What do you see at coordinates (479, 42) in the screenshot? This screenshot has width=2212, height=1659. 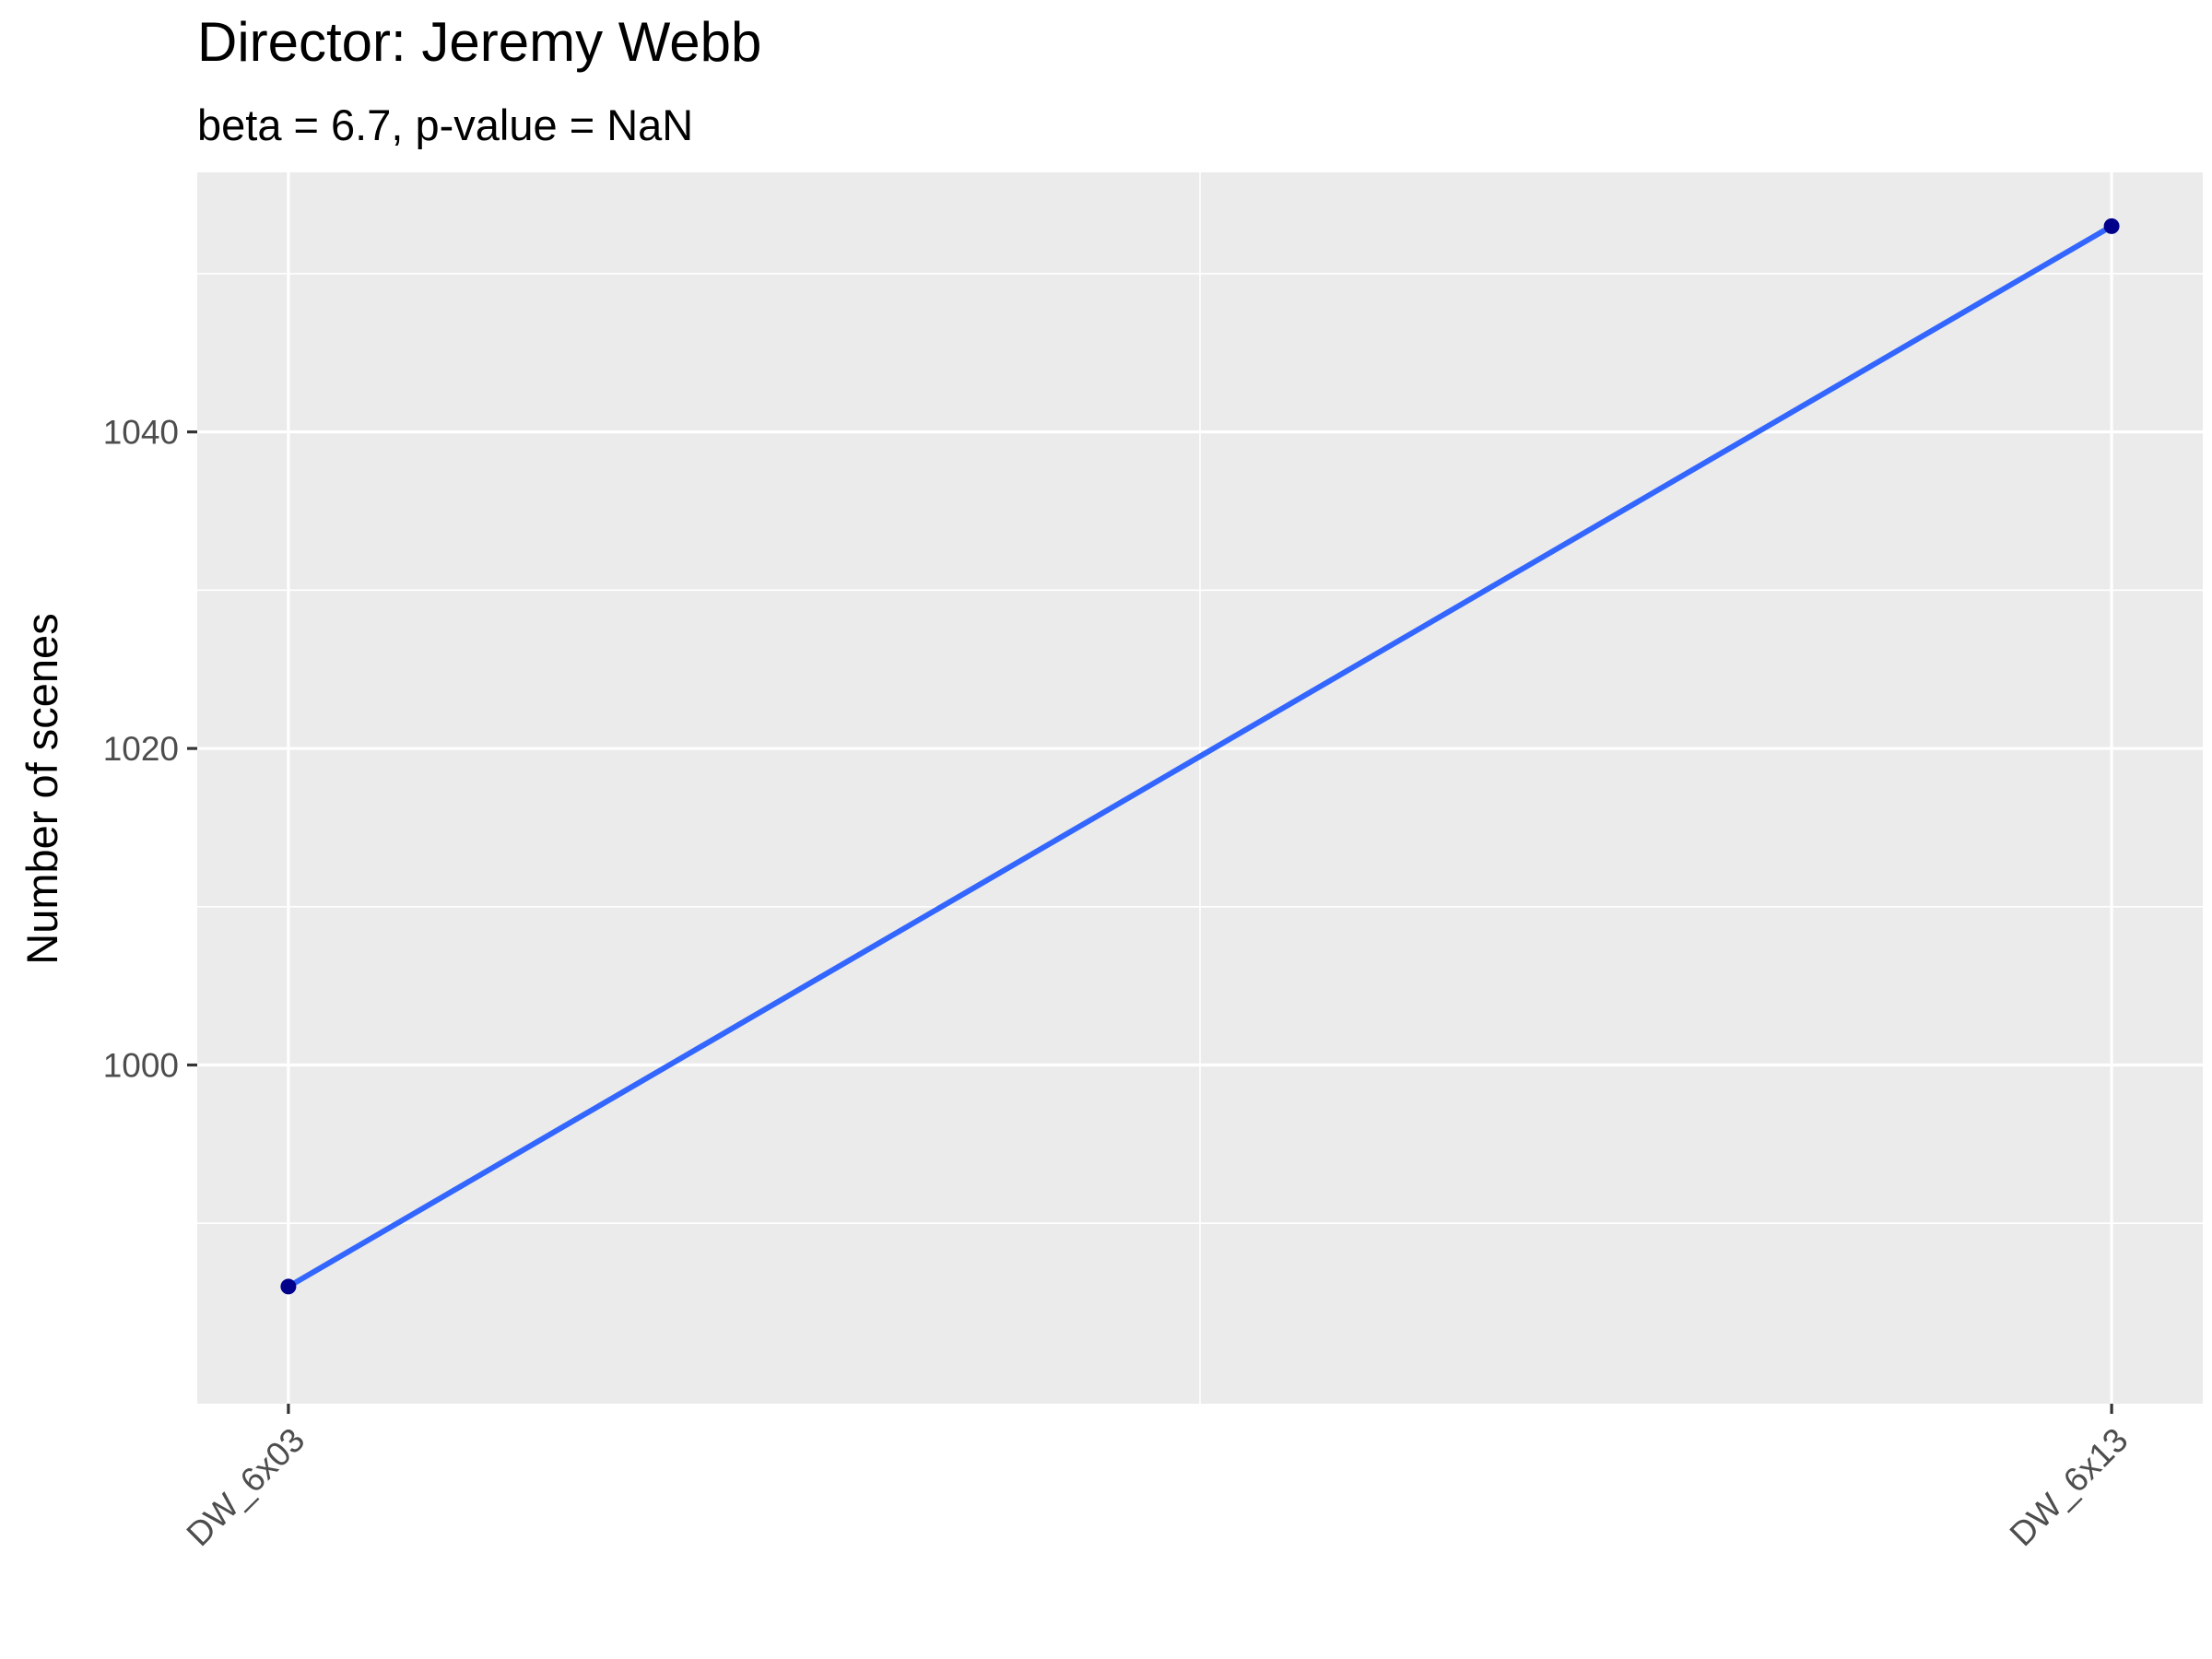 I see `chart-title: Director: Jeremy Webb` at bounding box center [479, 42].